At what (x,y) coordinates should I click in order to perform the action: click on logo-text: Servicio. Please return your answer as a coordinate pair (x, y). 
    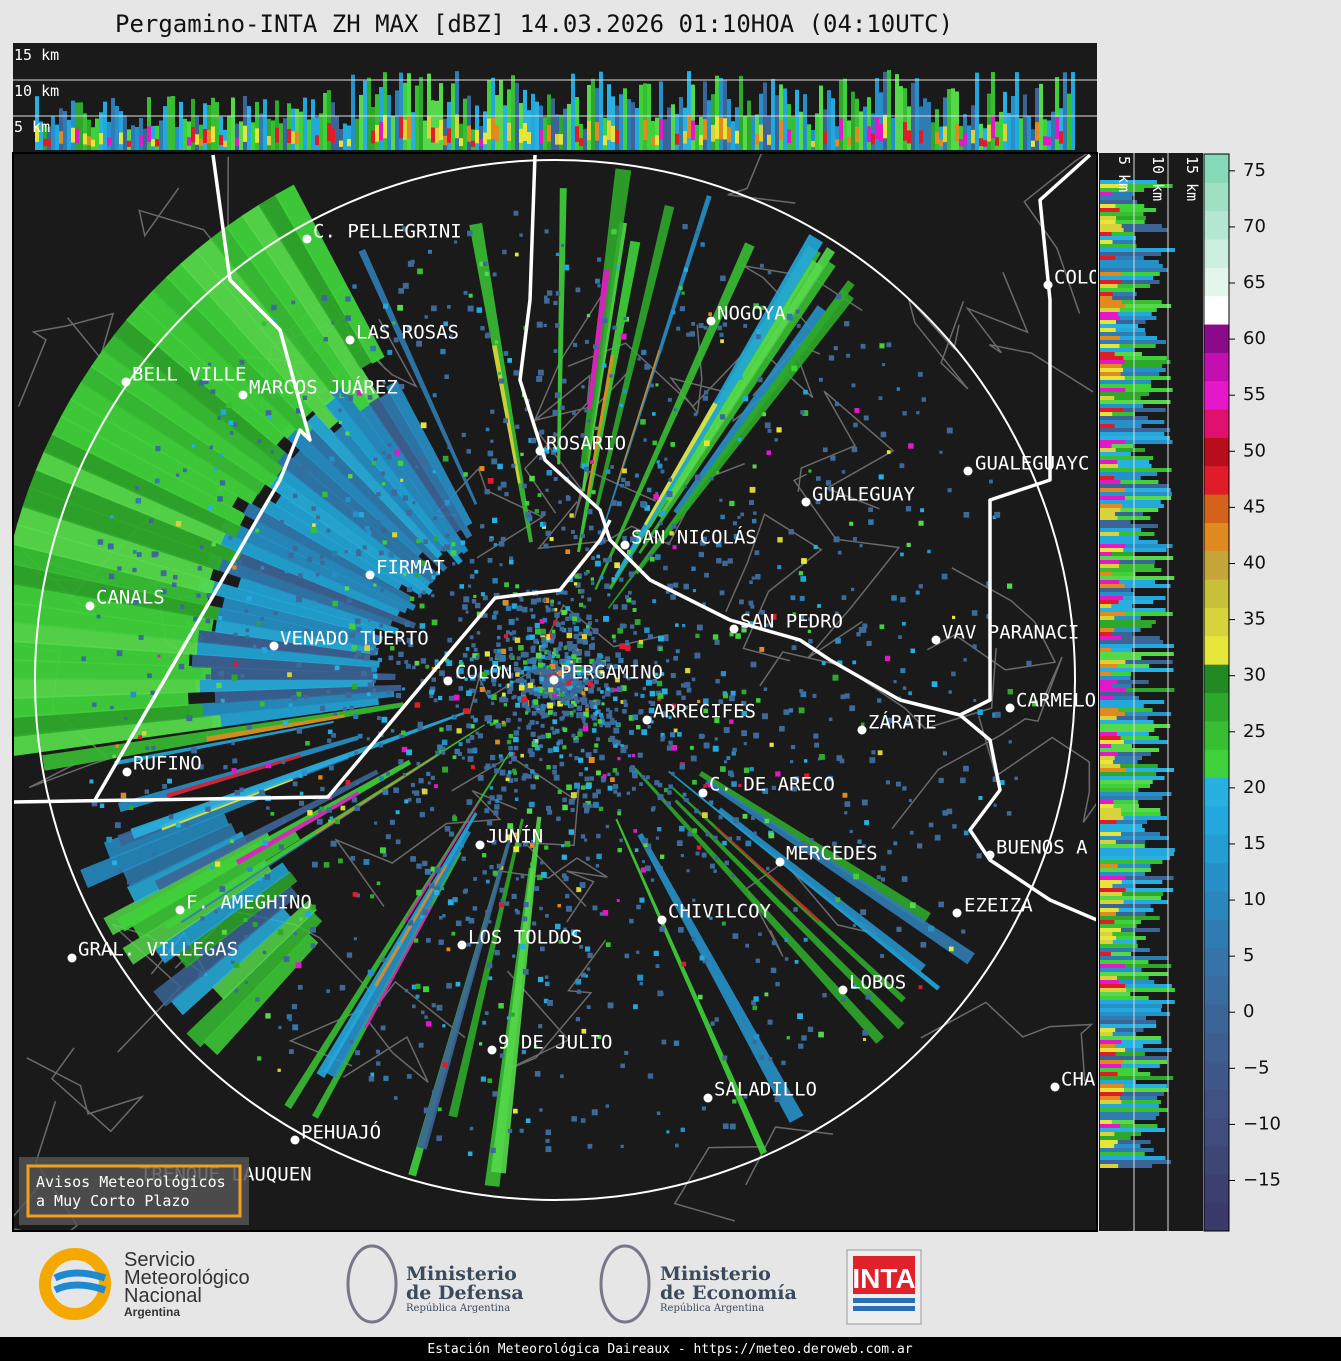
    Looking at the image, I should click on (159, 1260).